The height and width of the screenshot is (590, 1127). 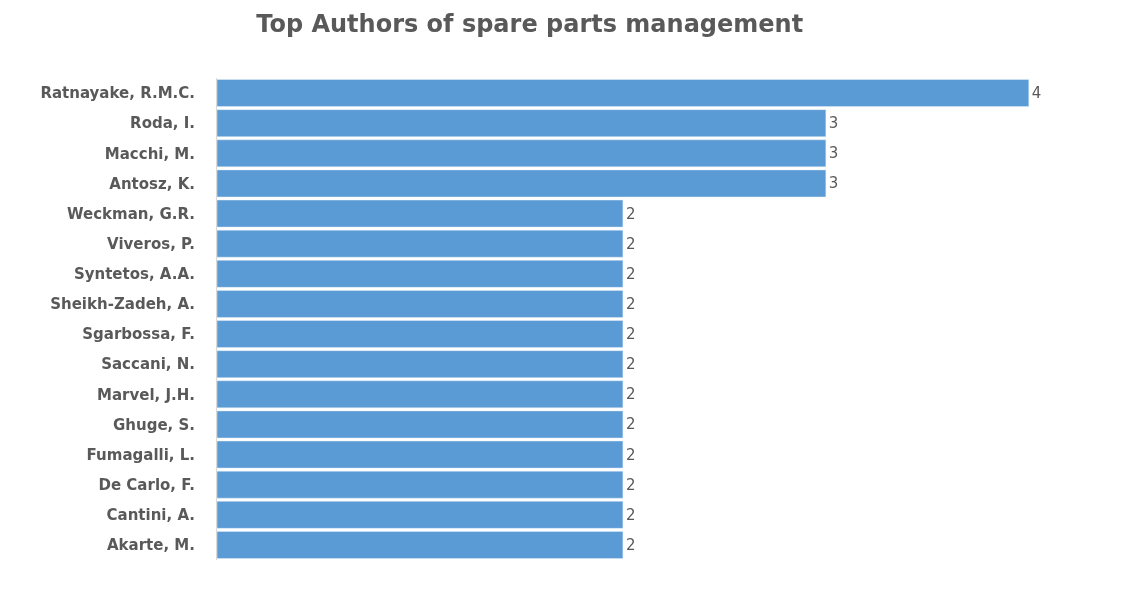 I want to click on y-tick-label: Roda, I., so click(x=162, y=123).